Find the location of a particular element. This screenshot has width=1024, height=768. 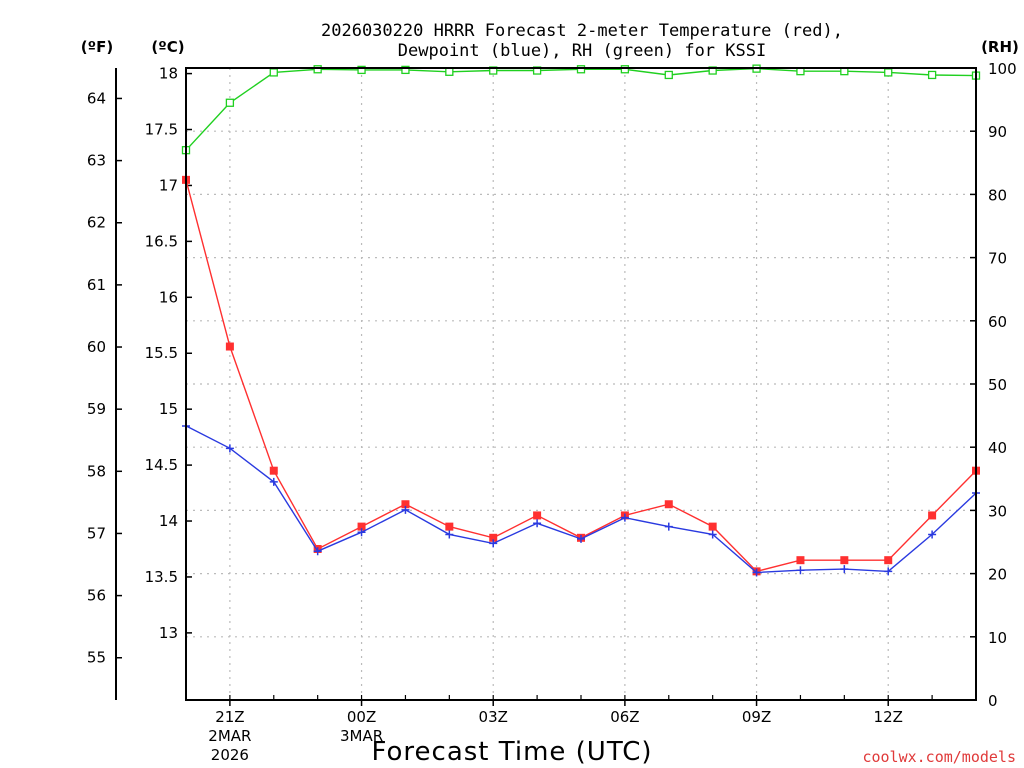

x-tick-label: 12Z is located at coordinates (888, 717).